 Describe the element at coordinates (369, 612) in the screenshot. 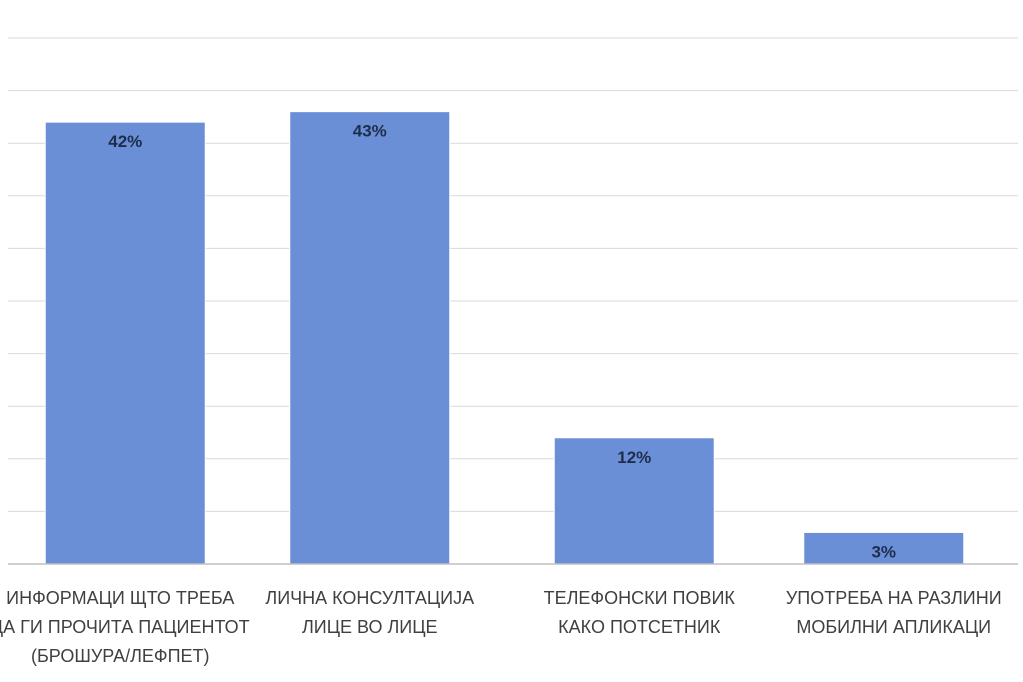

I see `category-label-2: ЛИЧНА КОНСУЛТАЦИЈА ЛИЦЕ ВО ЛИЦЕ` at that location.